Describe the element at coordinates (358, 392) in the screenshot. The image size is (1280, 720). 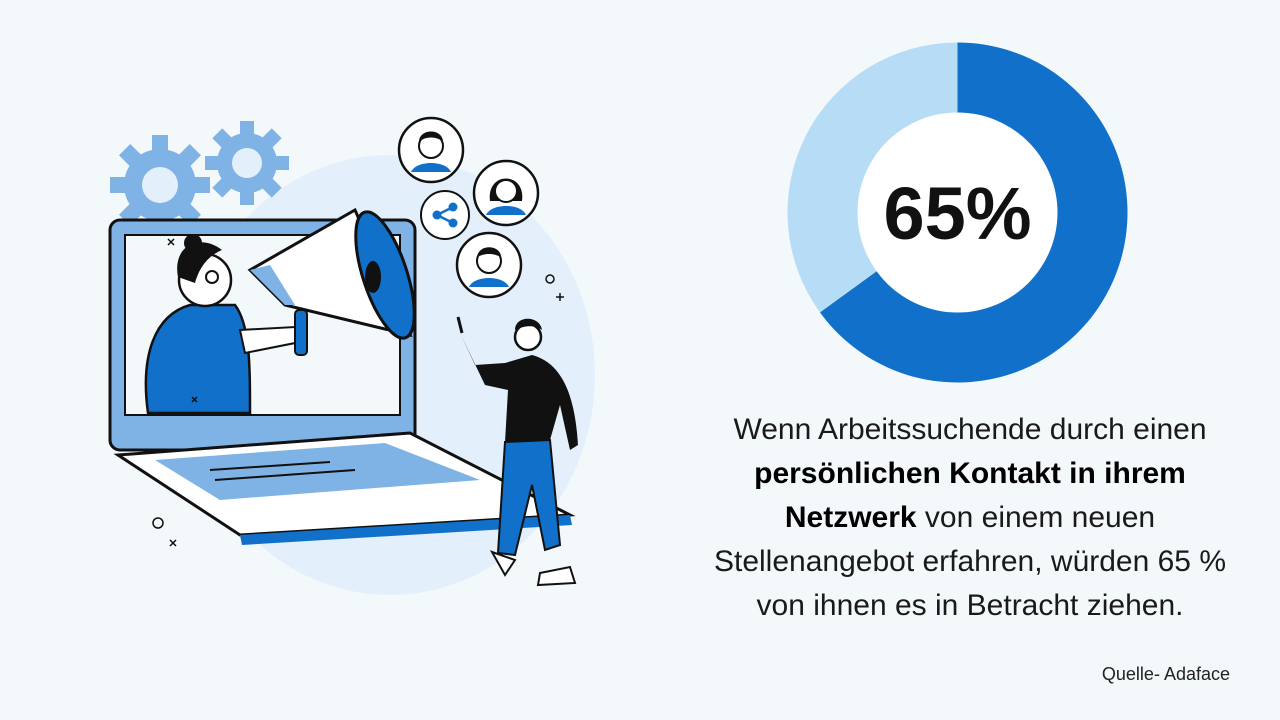
I see `sparkle-decoration` at that location.